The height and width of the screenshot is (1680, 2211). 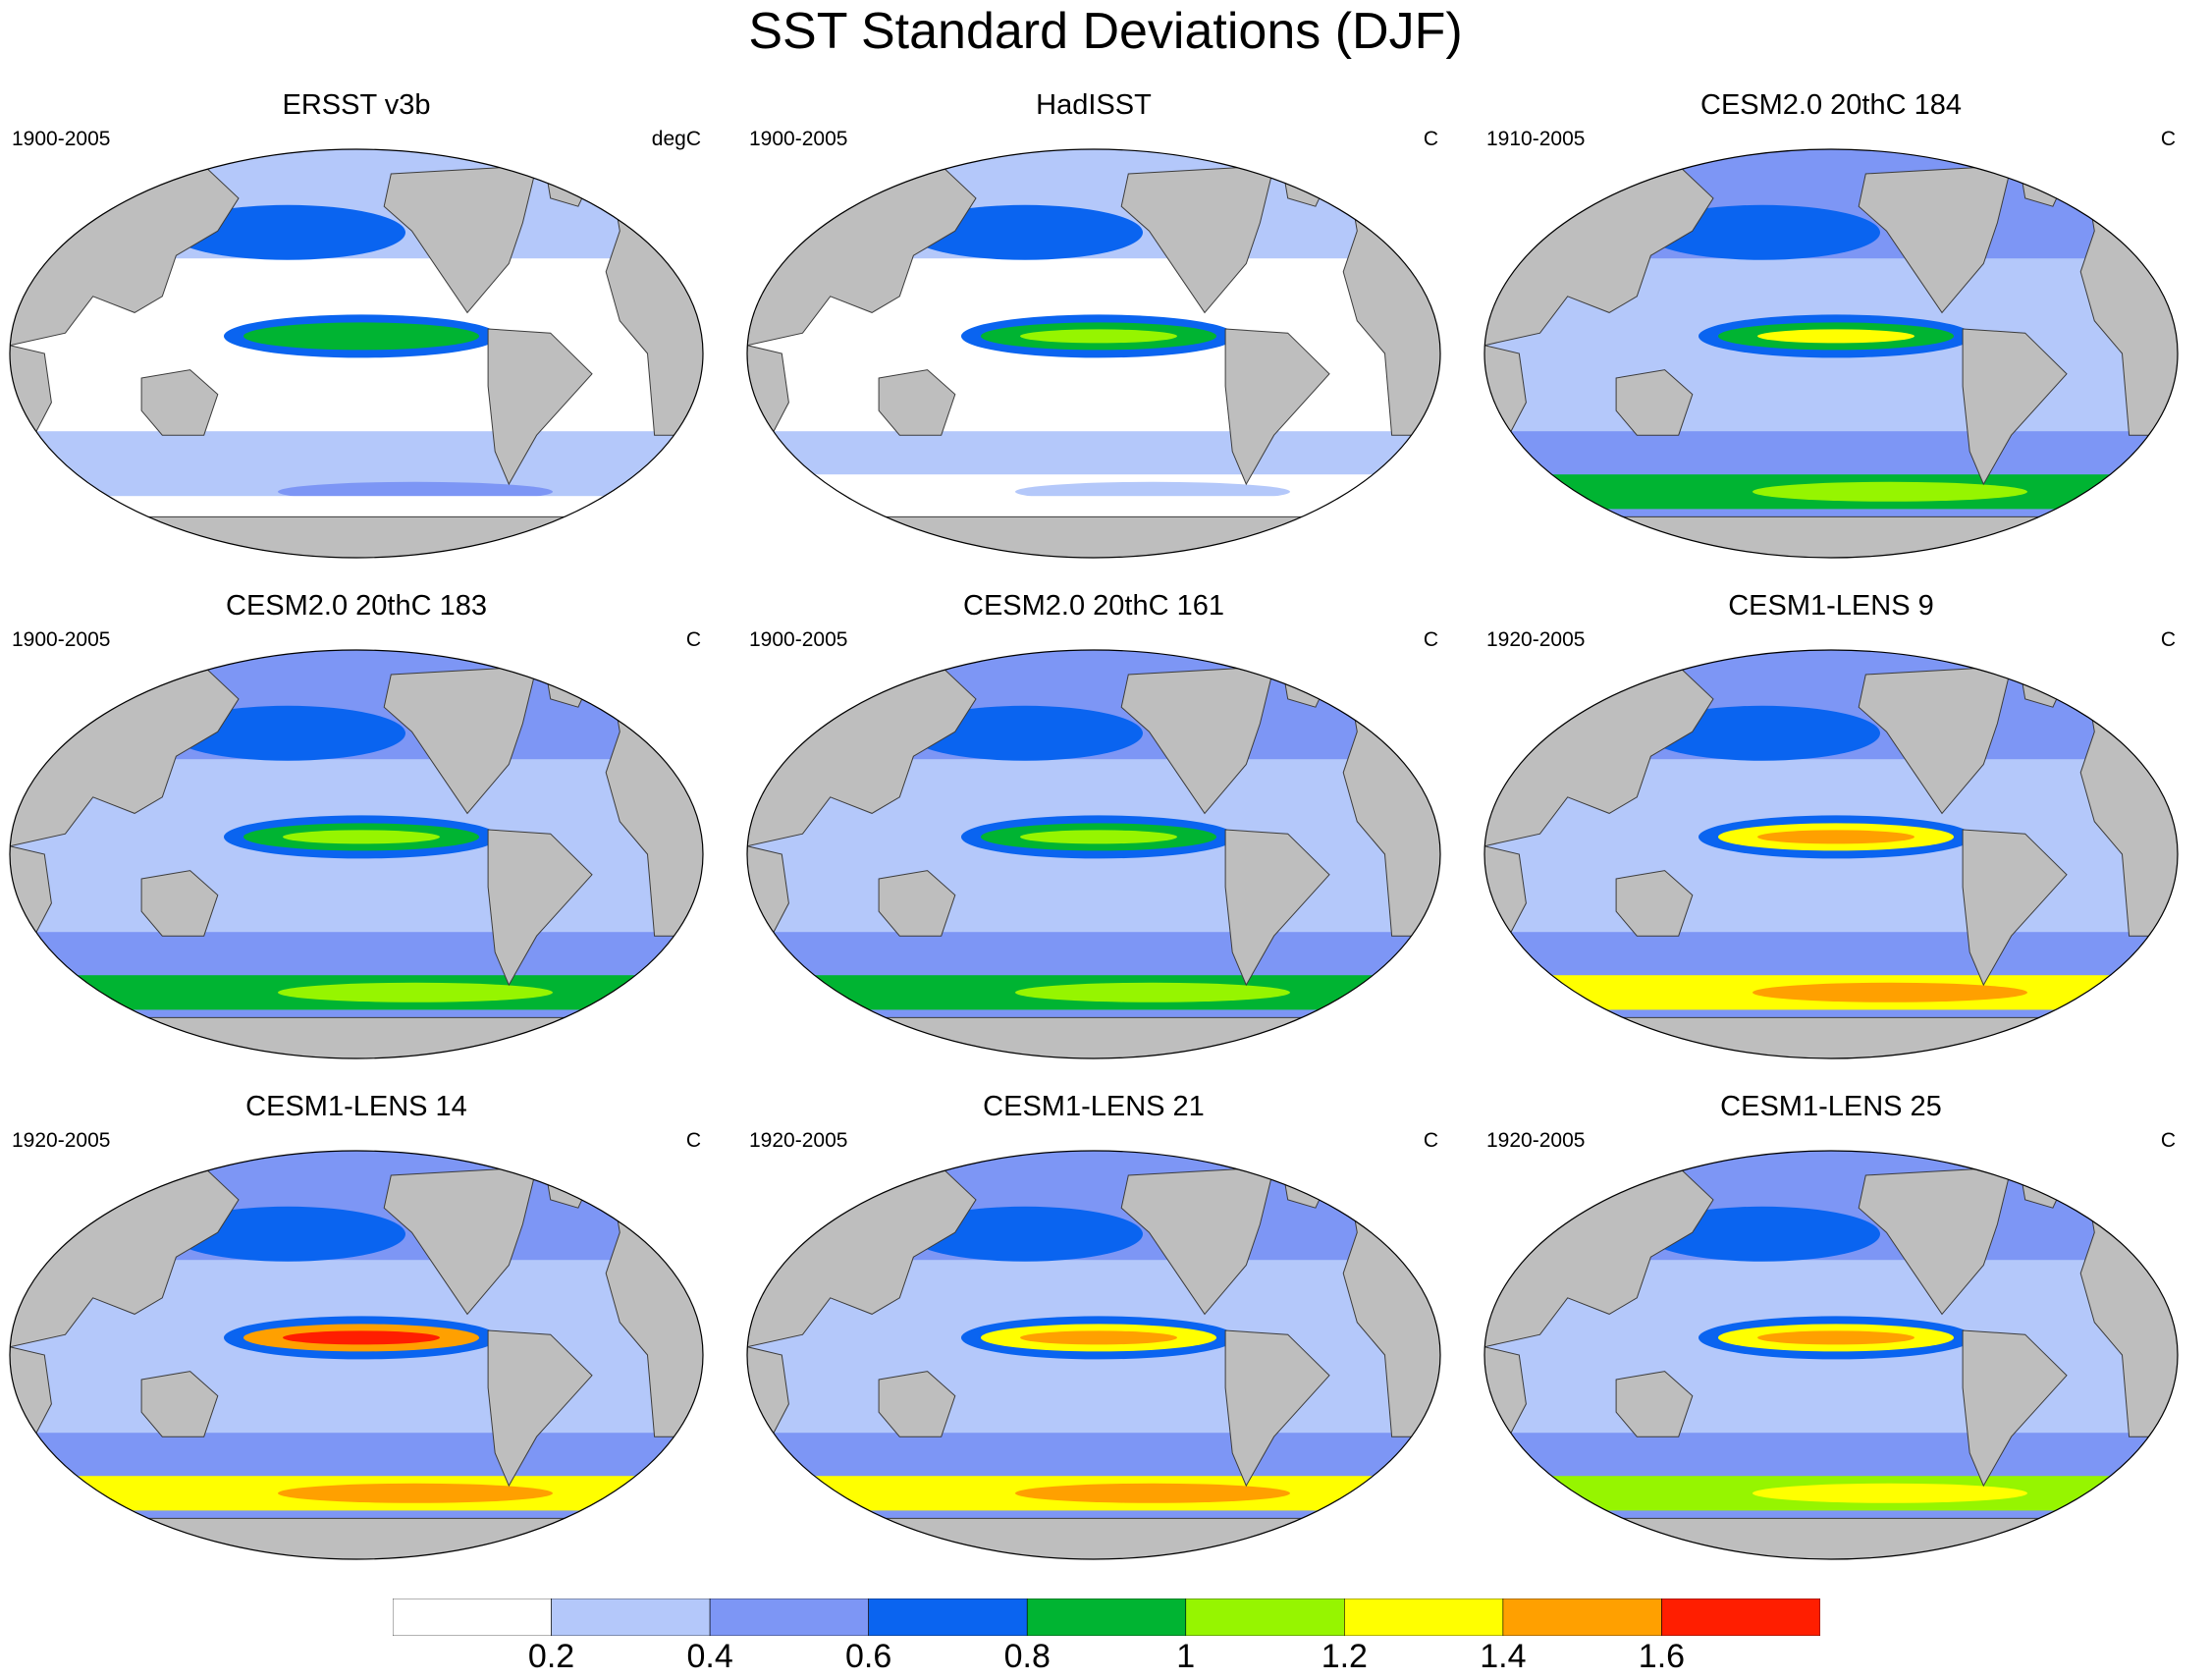 I want to click on map-panel: CESM1-LENS 14 1920-2005 C, so click(x=356, y=1325).